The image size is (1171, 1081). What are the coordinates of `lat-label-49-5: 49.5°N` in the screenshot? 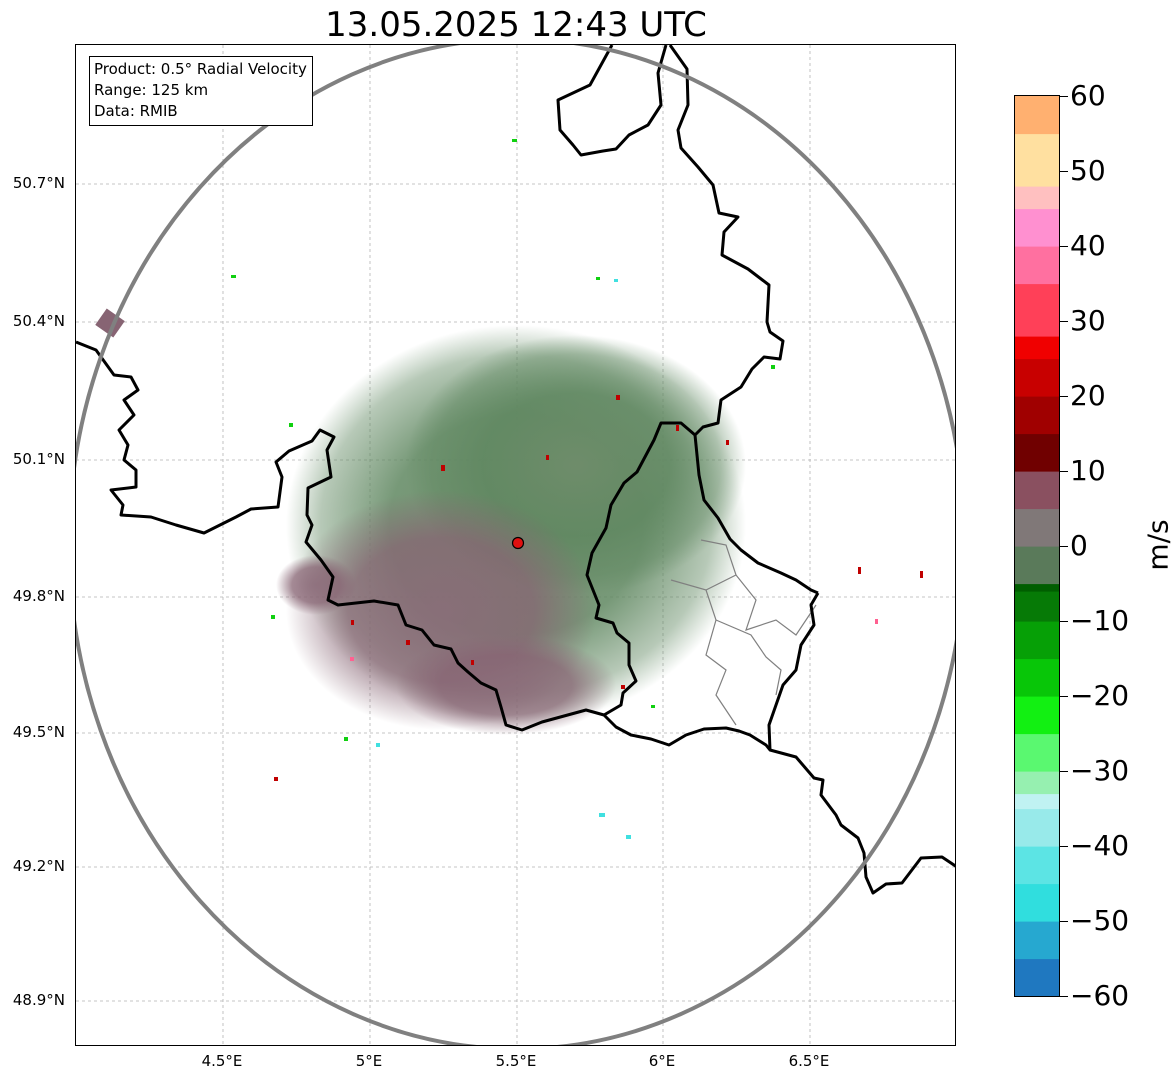 It's located at (38, 732).